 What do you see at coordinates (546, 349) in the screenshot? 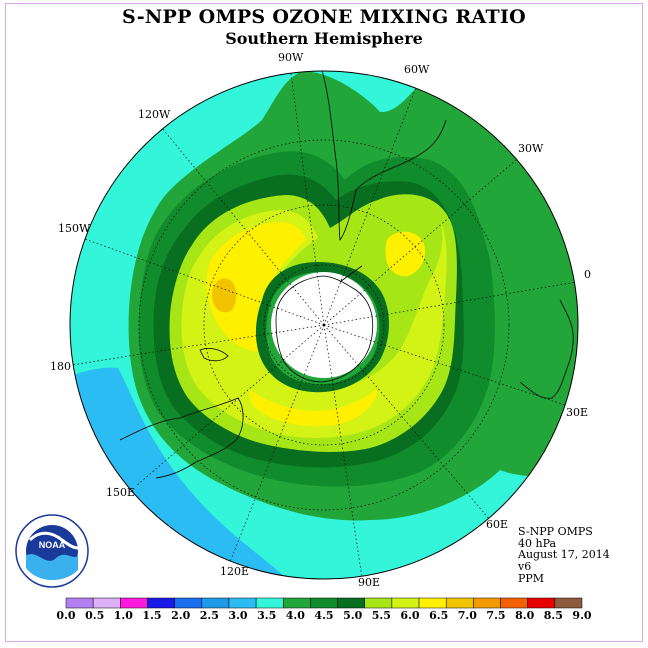
I see `africa-coast` at bounding box center [546, 349].